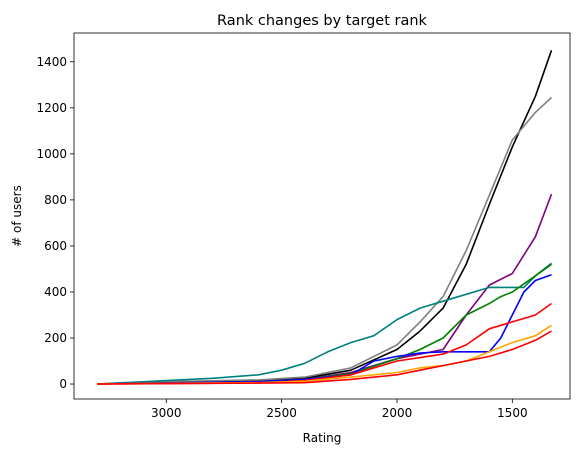 The image size is (580, 455). Describe the element at coordinates (397, 413) in the screenshot. I see `x-tick-label: 2000` at that location.